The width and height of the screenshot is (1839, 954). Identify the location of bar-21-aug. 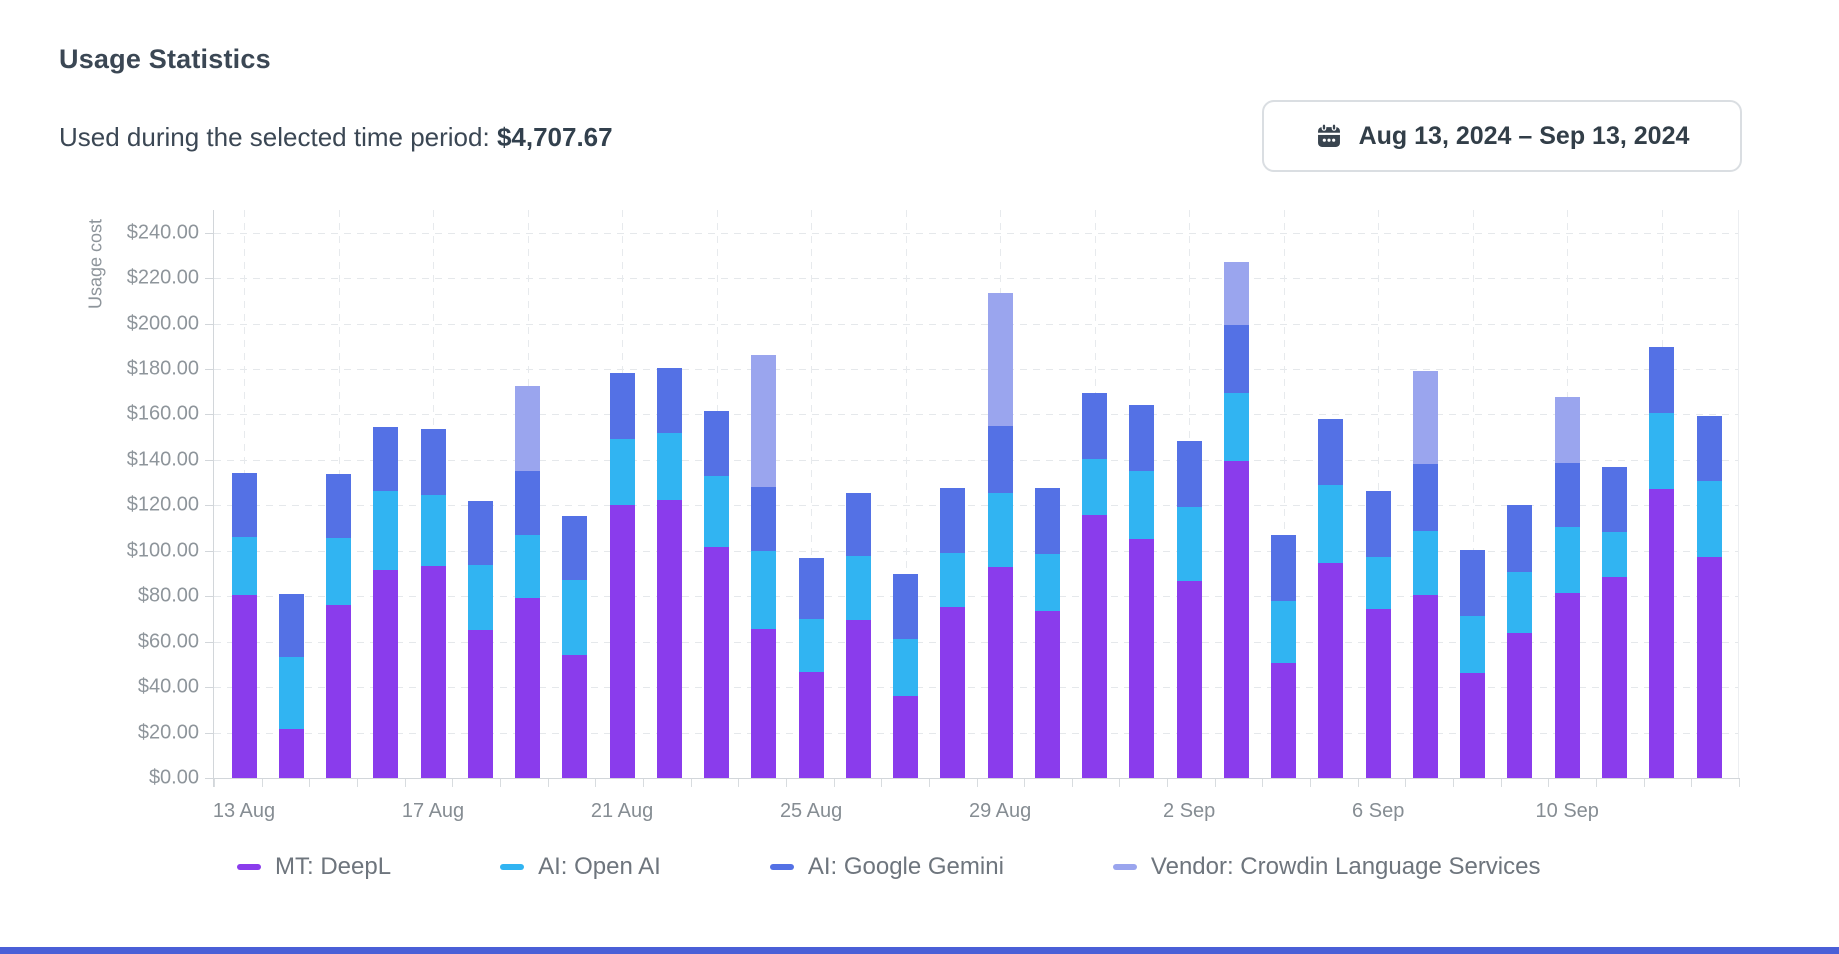
(622, 575).